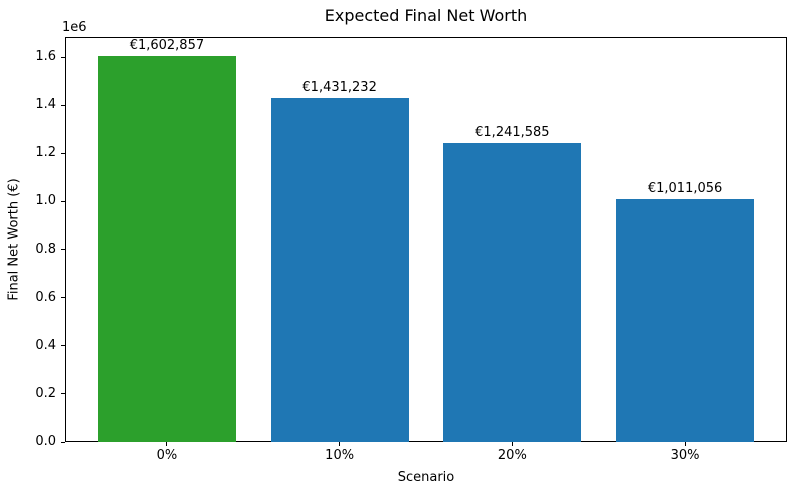 This screenshot has width=800, height=500. I want to click on bar-value-label: €1,602,857, so click(167, 46).